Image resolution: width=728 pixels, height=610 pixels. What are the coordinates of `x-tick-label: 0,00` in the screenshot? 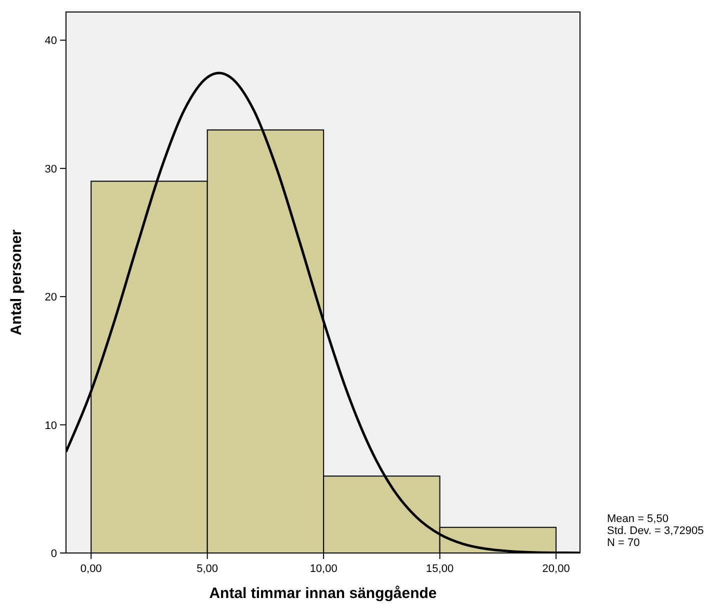 It's located at (91, 569).